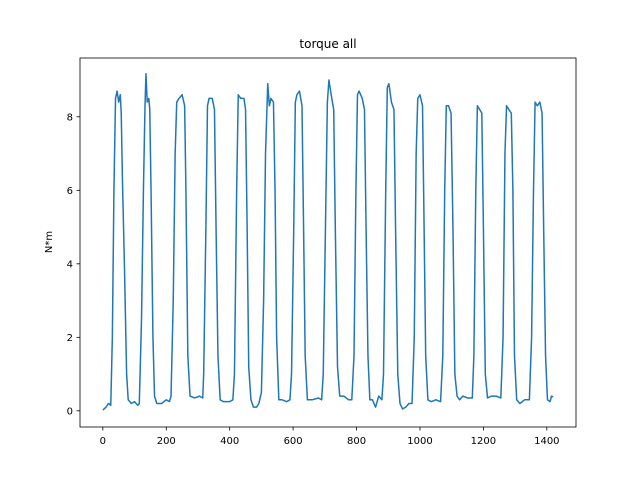 The image size is (640, 480). I want to click on y-tick-label: 2, so click(70, 338).